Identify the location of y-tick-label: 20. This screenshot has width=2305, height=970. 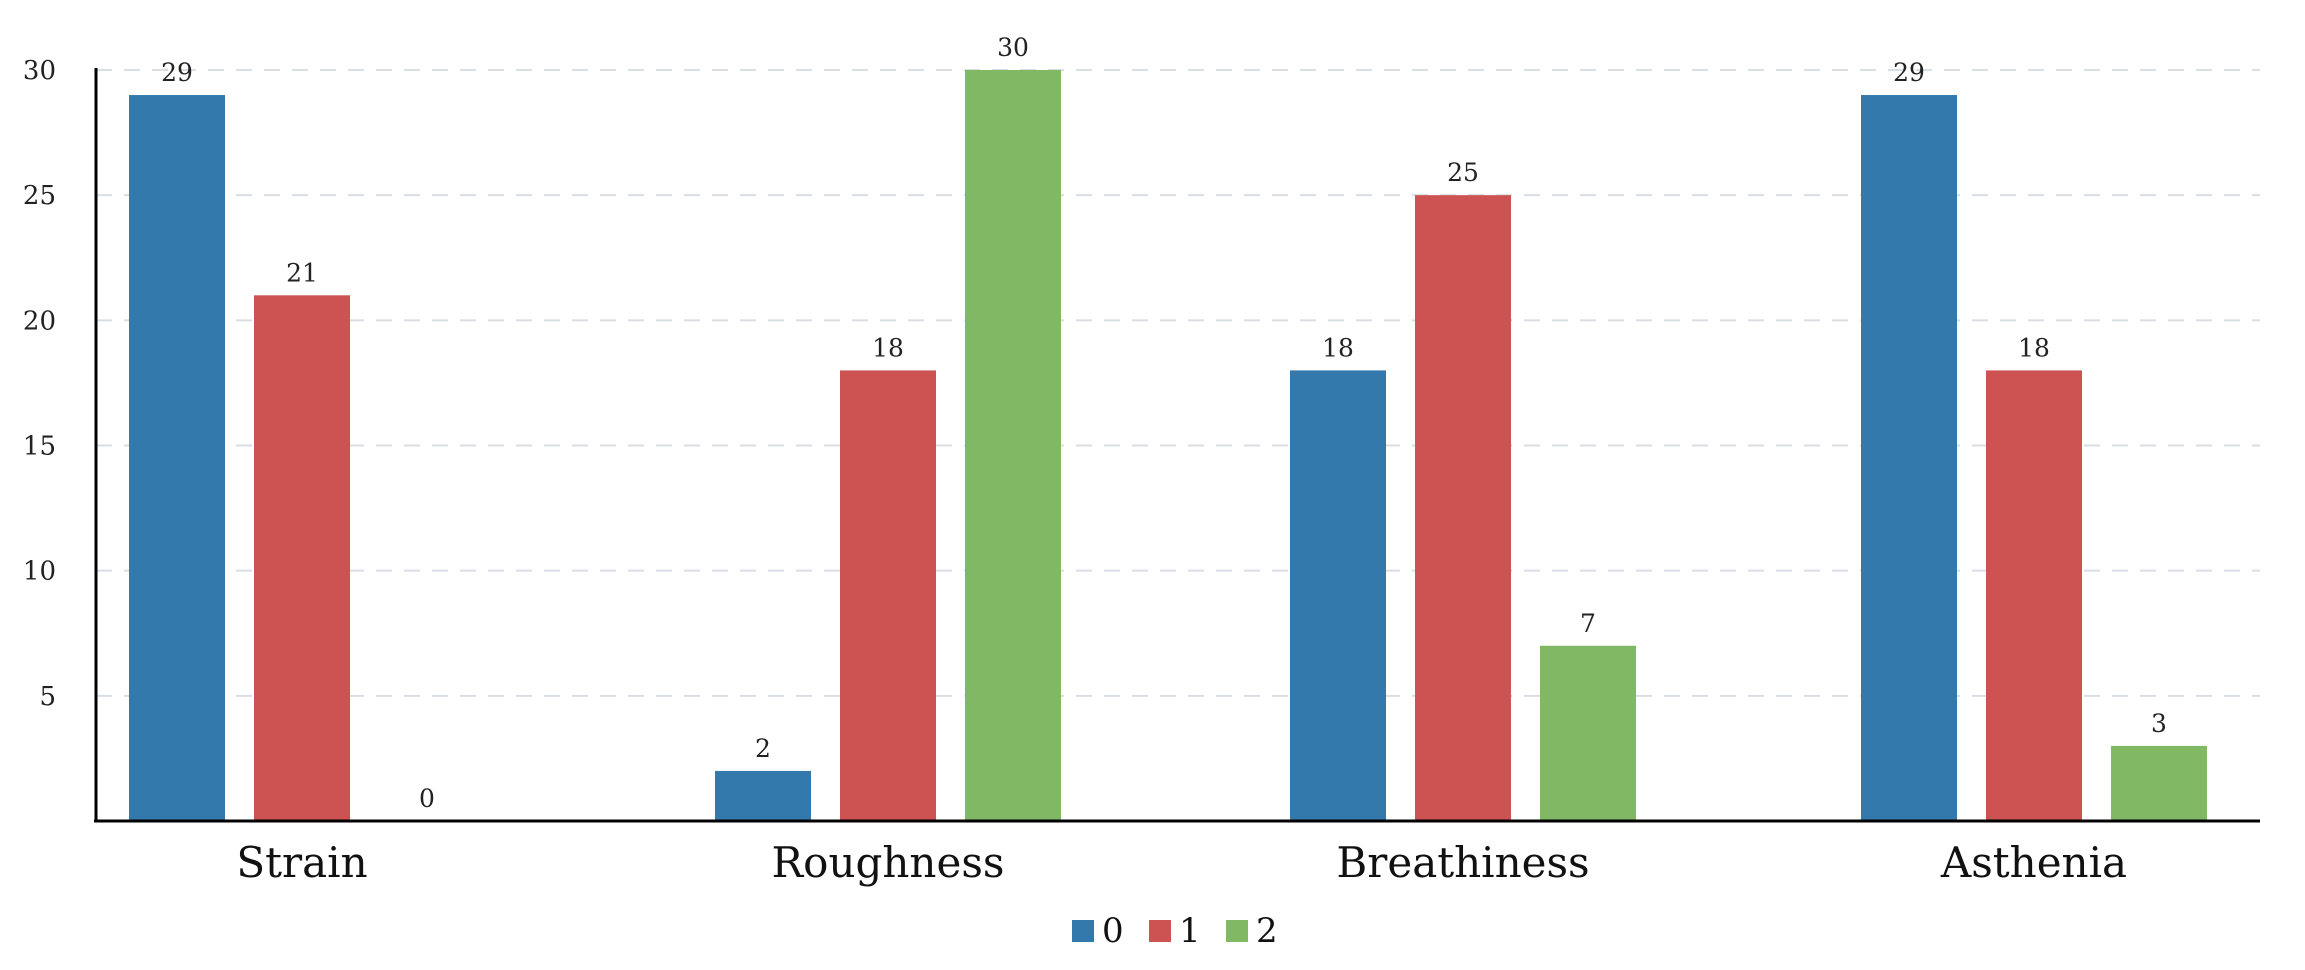
(39, 321).